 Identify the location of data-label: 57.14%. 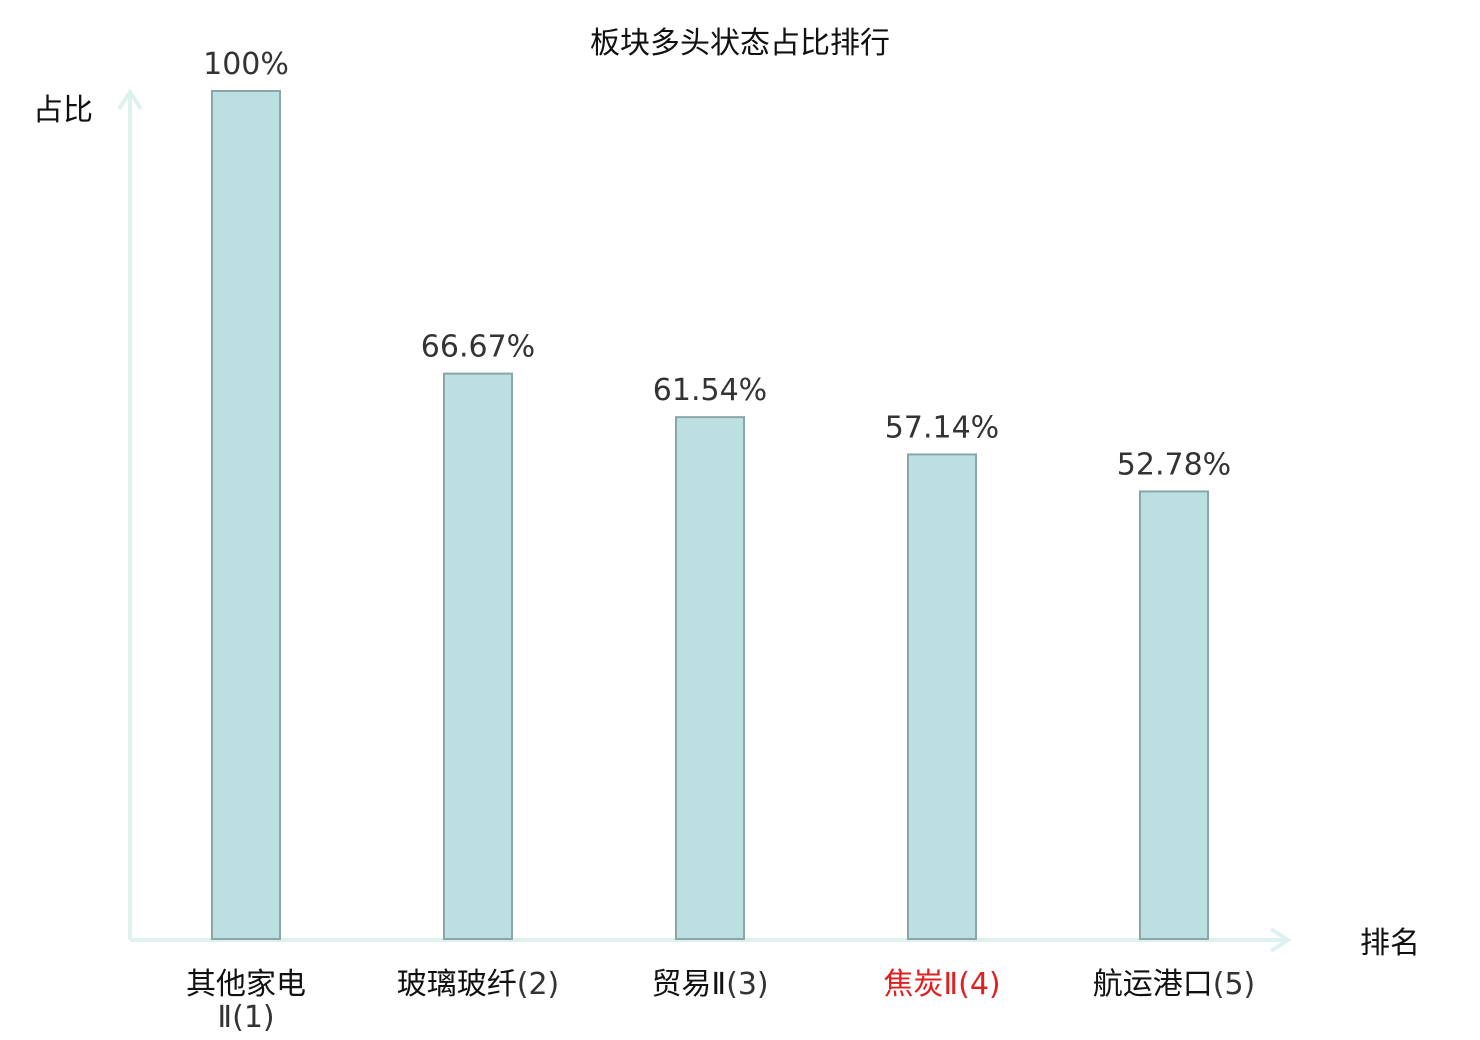
(942, 427).